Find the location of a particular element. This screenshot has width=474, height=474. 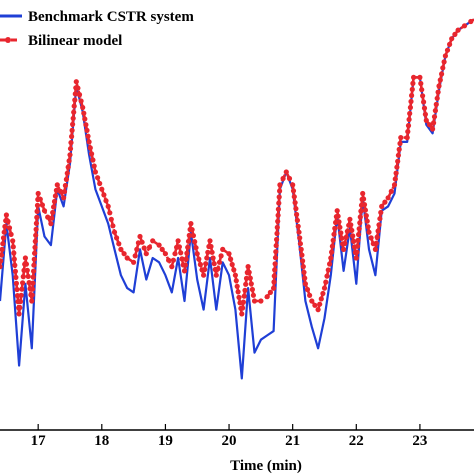

legend-marker-bilinear is located at coordinates (8, 40).